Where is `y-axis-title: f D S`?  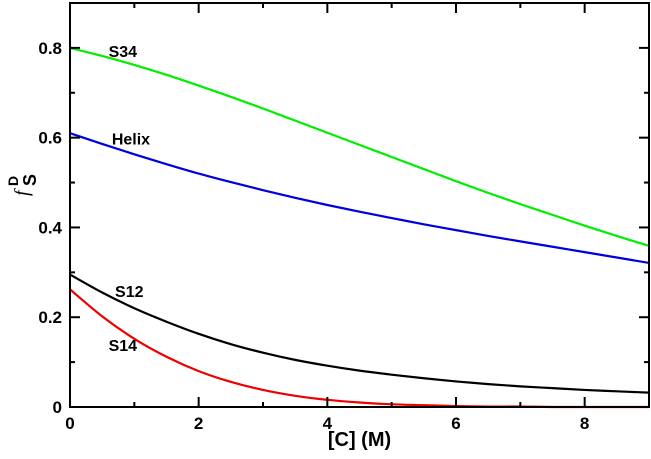
y-axis-title: f D S is located at coordinates (22, 185).